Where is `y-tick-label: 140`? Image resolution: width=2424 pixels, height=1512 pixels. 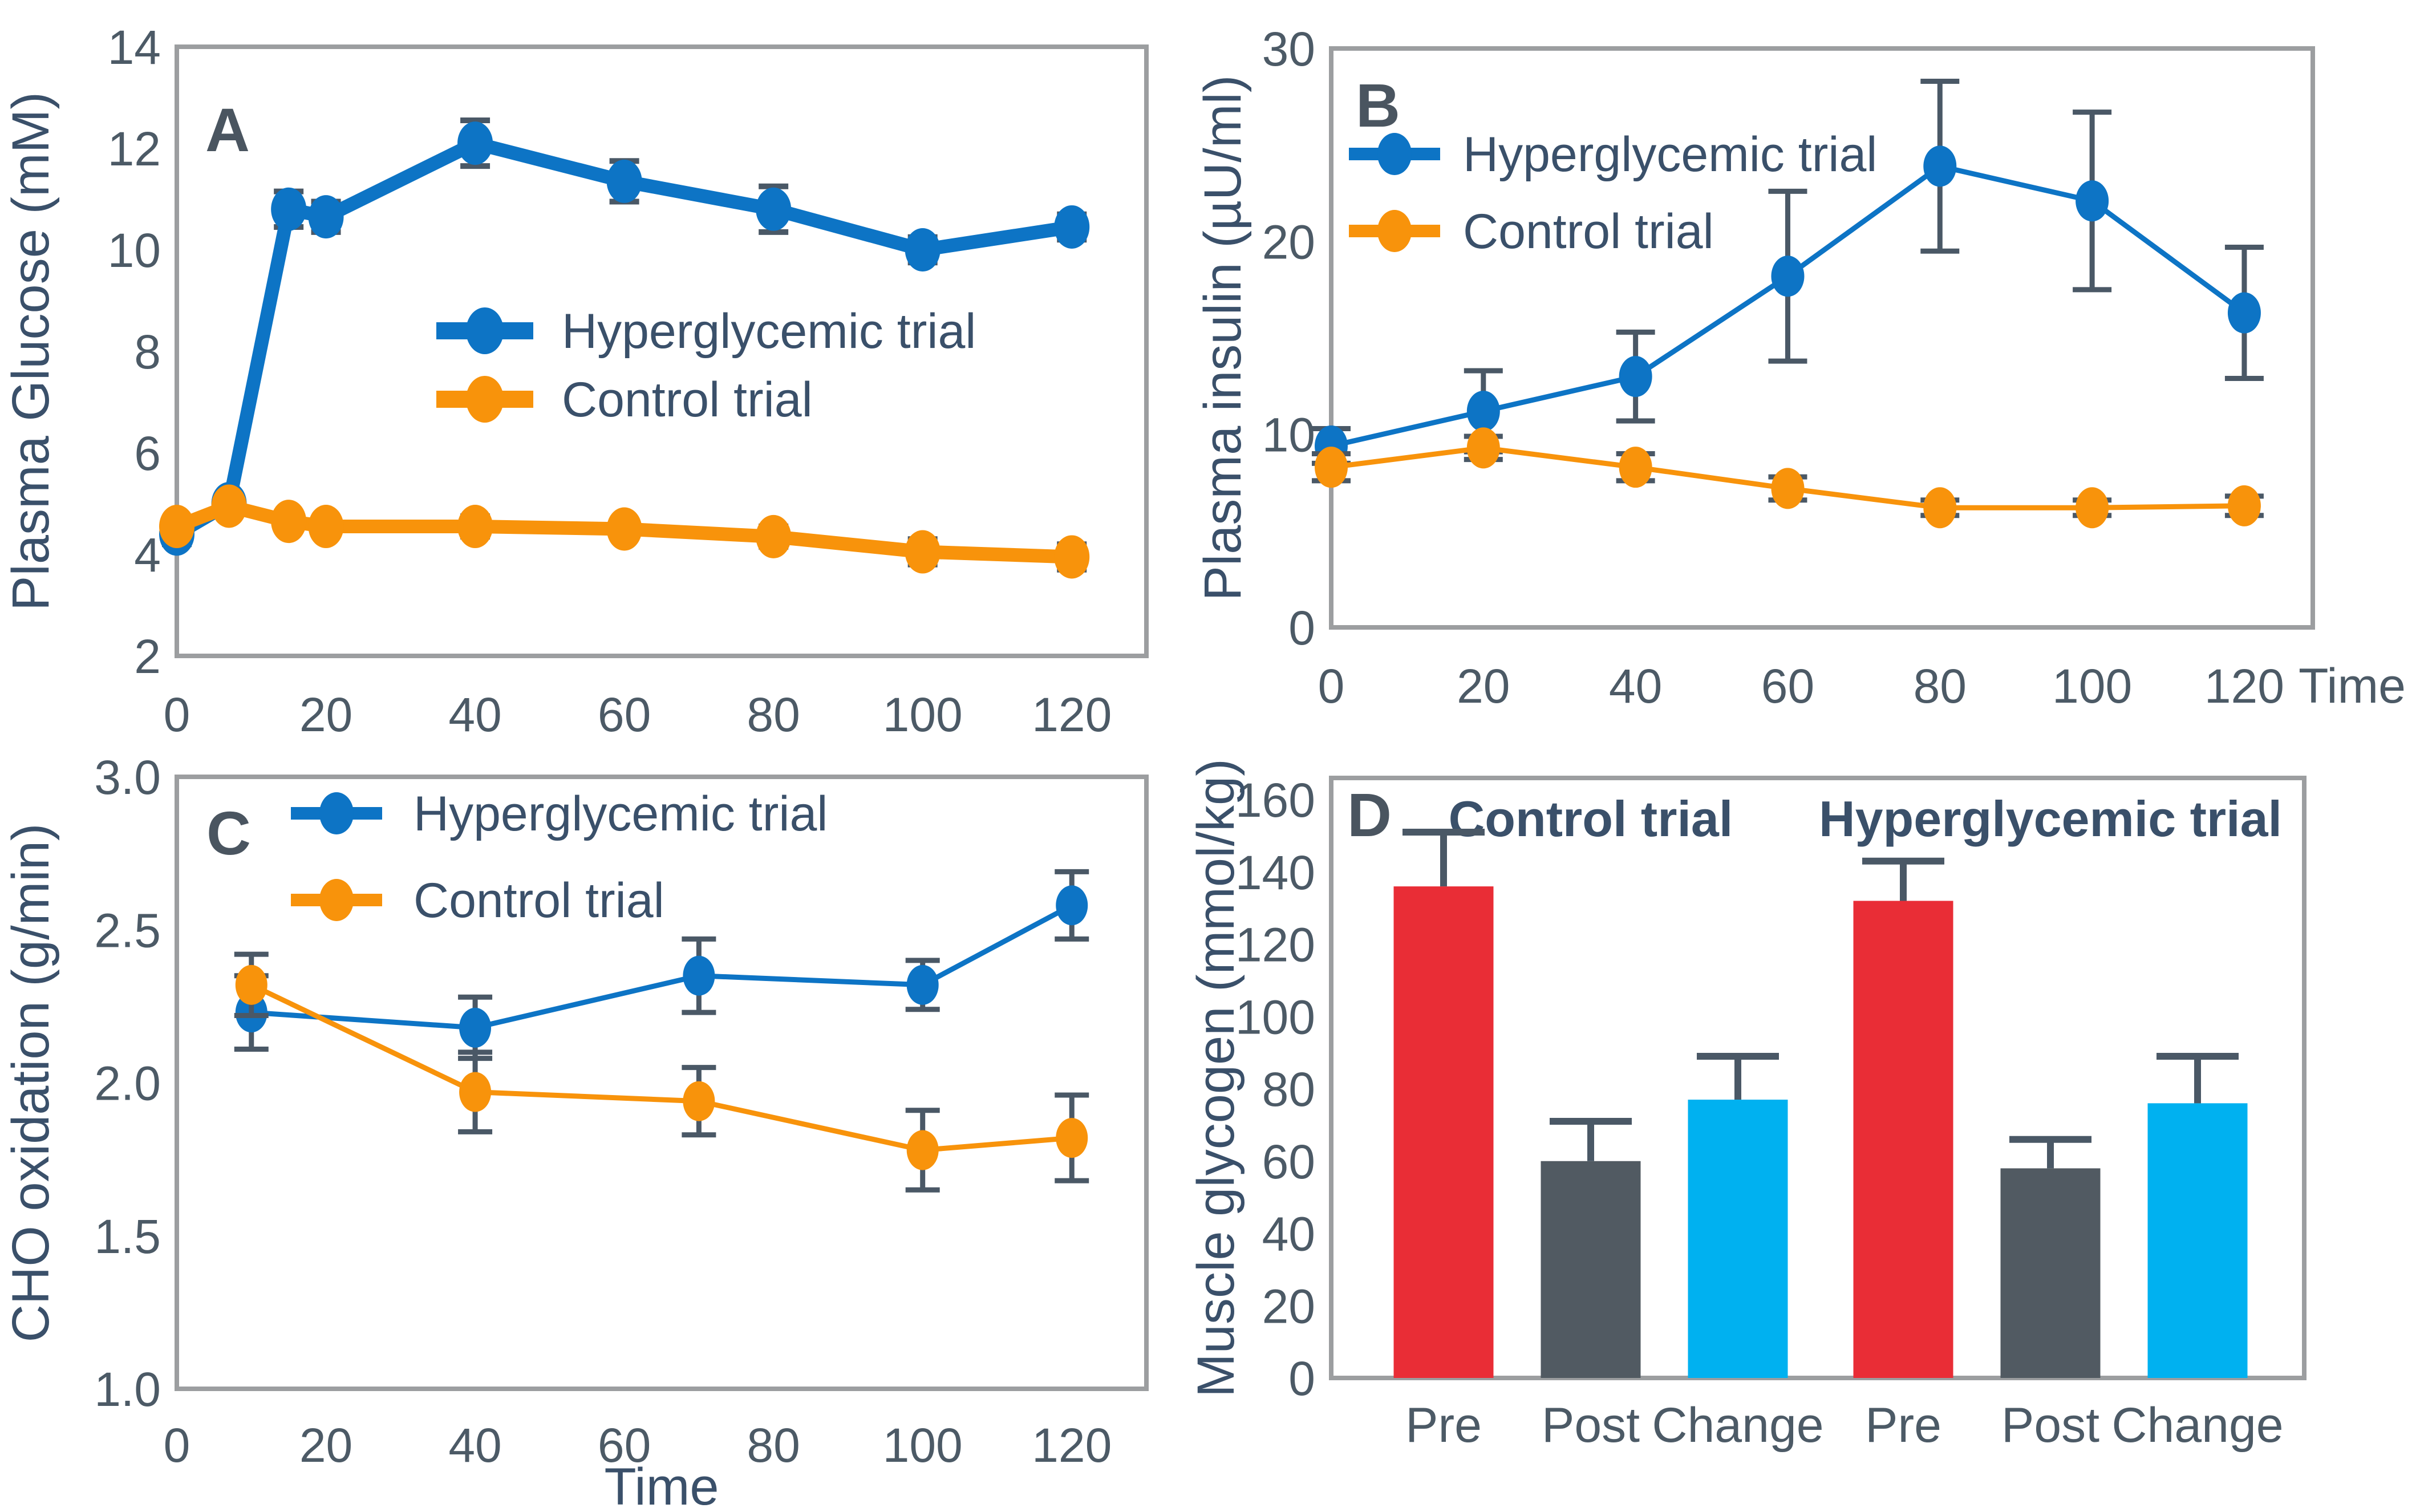 y-tick-label: 140 is located at coordinates (1275, 872).